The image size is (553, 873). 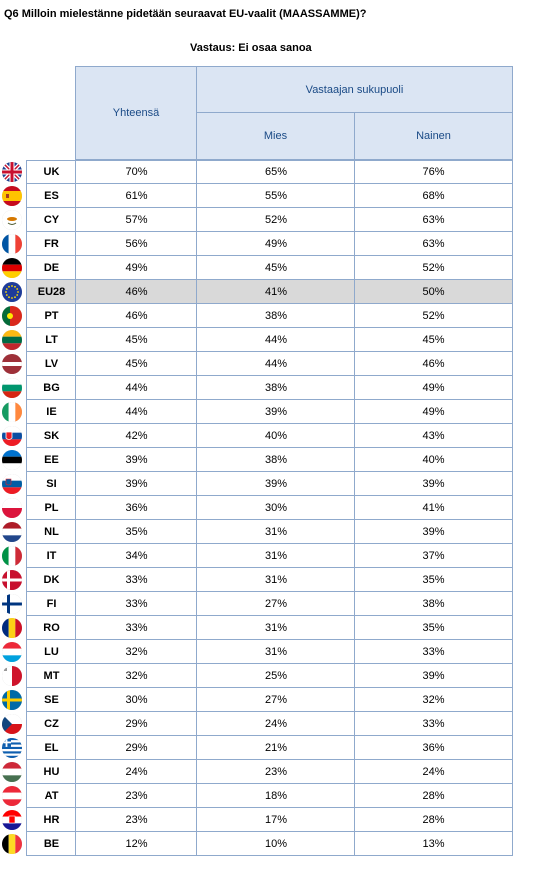 I want to click on country-code-cell: SI, so click(x=51, y=484).